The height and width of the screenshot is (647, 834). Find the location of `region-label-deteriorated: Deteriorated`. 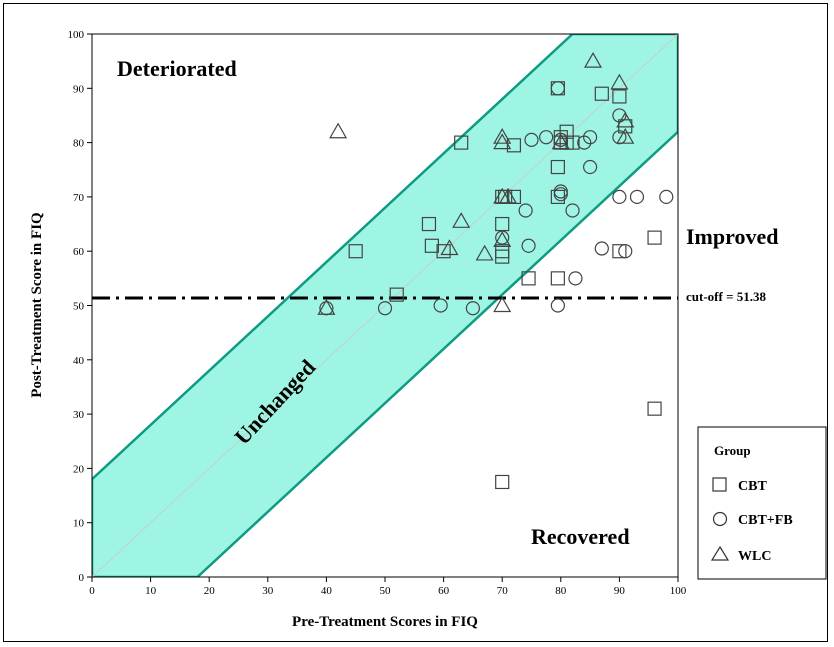

region-label-deteriorated: Deteriorated is located at coordinates (177, 68).